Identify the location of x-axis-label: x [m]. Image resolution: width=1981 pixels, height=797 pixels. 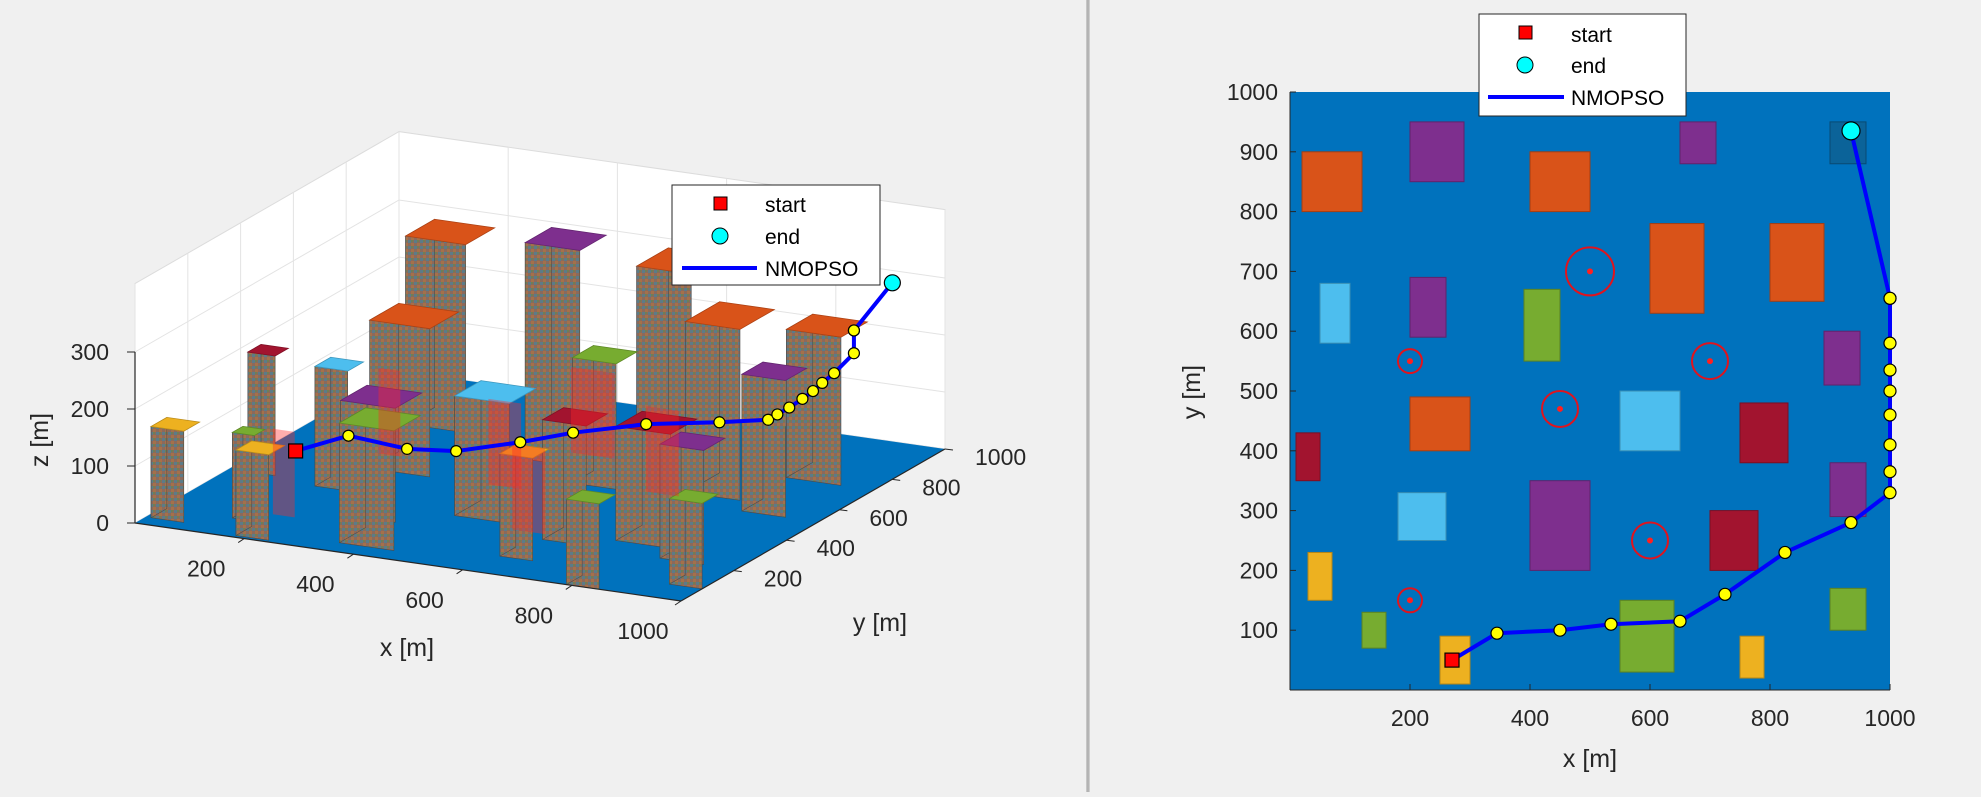
(407, 648).